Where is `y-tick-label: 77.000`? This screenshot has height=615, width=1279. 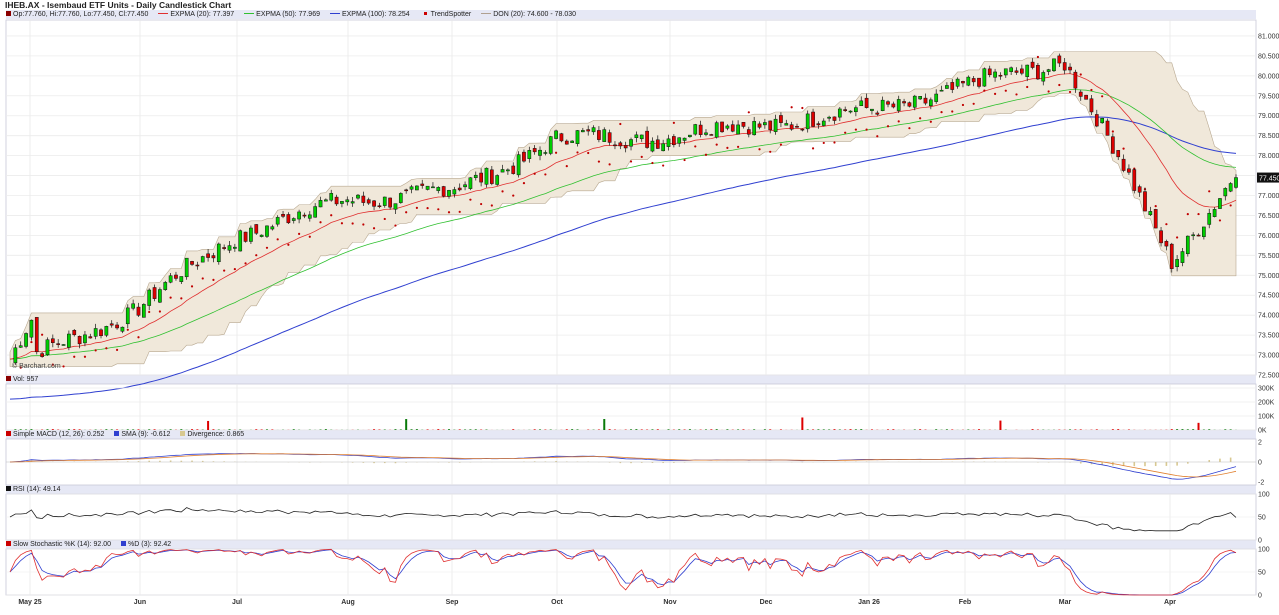
y-tick-label: 77.000 is located at coordinates (1268, 196).